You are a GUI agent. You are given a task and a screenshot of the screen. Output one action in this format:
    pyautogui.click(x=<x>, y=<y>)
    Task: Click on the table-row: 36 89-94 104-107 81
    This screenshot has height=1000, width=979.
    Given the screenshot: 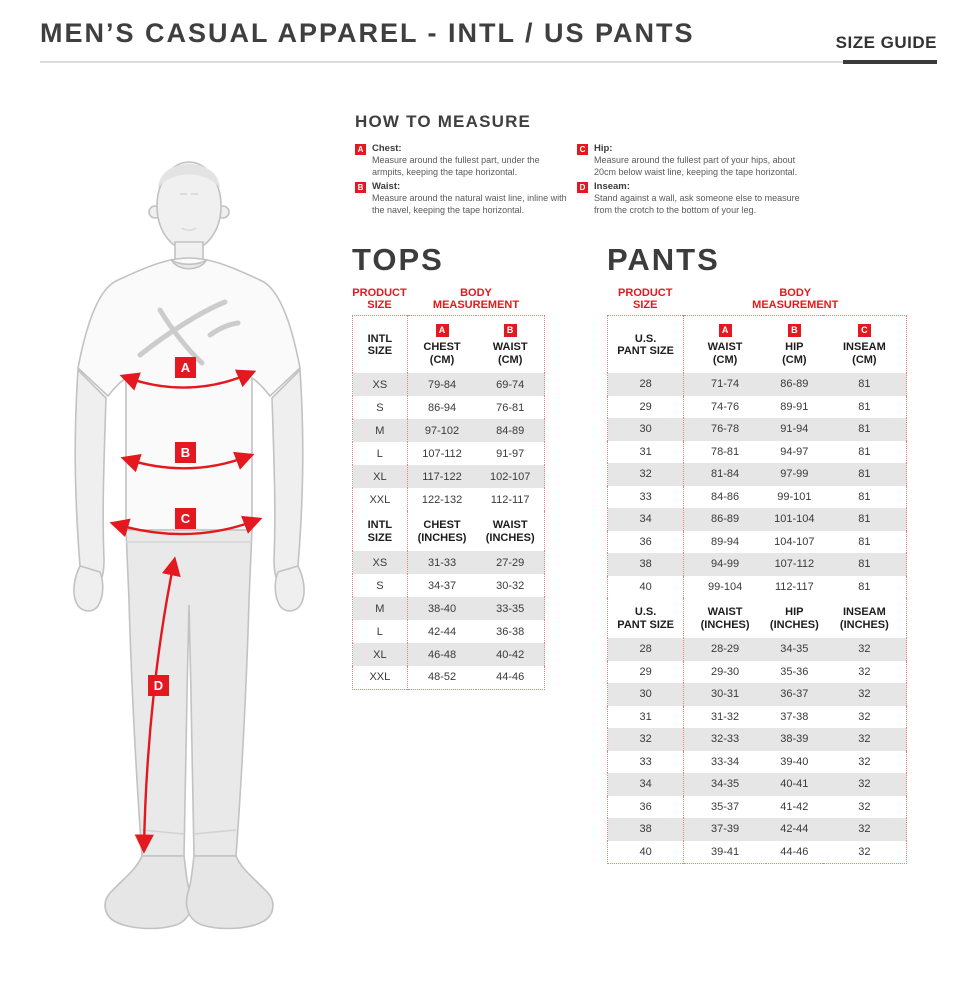 What is the action you would take?
    pyautogui.click(x=757, y=541)
    